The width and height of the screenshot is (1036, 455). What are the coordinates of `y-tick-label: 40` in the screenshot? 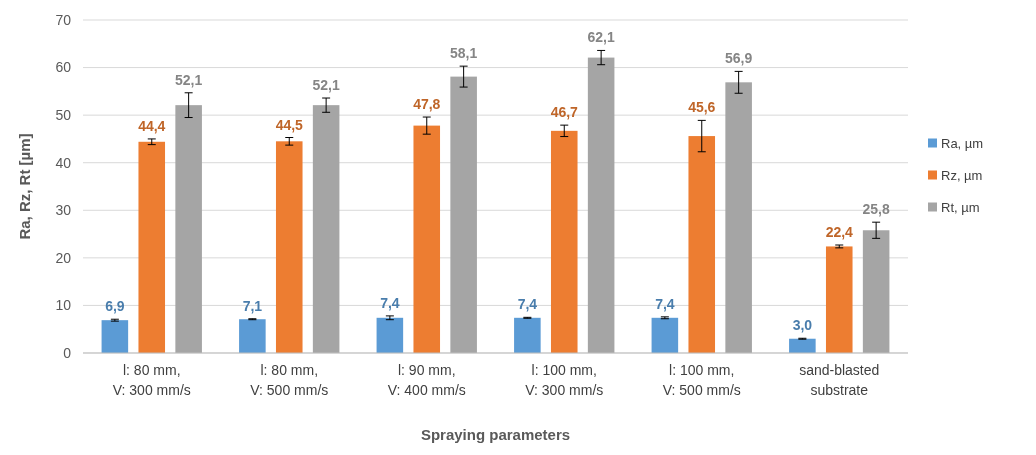 It's located at (63, 162).